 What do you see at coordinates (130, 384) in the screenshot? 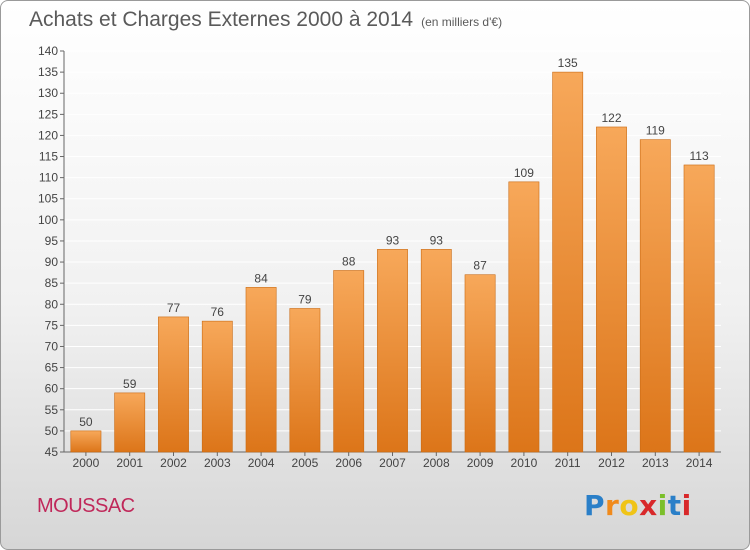
I see `data-label-2001: 59` at bounding box center [130, 384].